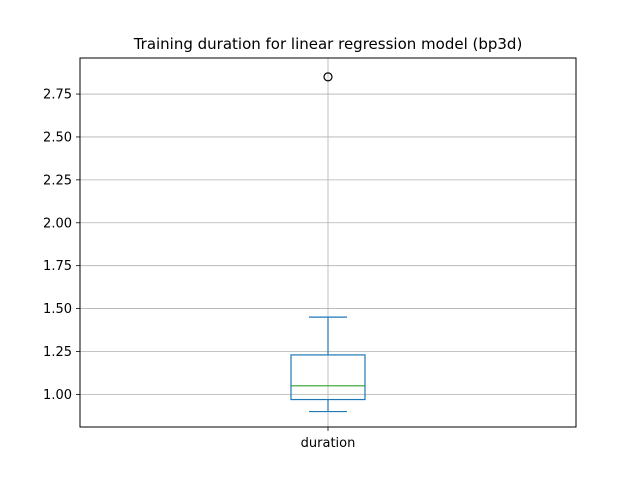 The image size is (640, 480). What do you see at coordinates (328, 77) in the screenshot?
I see `outlier-point` at bounding box center [328, 77].